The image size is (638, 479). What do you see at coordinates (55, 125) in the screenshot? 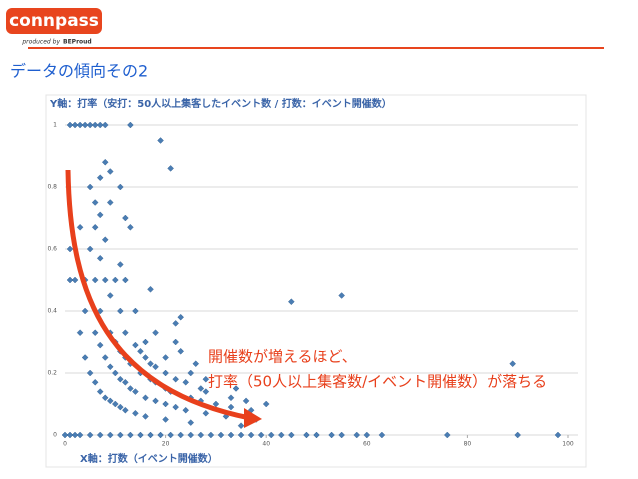
I see `y-tick-label: 1` at bounding box center [55, 125].